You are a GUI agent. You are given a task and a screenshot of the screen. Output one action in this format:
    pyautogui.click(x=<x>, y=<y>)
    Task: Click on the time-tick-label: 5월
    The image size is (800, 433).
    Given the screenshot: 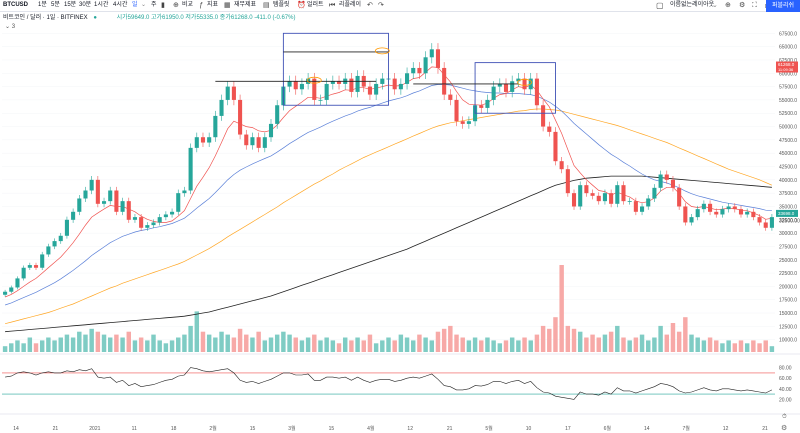 What is the action you would take?
    pyautogui.click(x=489, y=428)
    